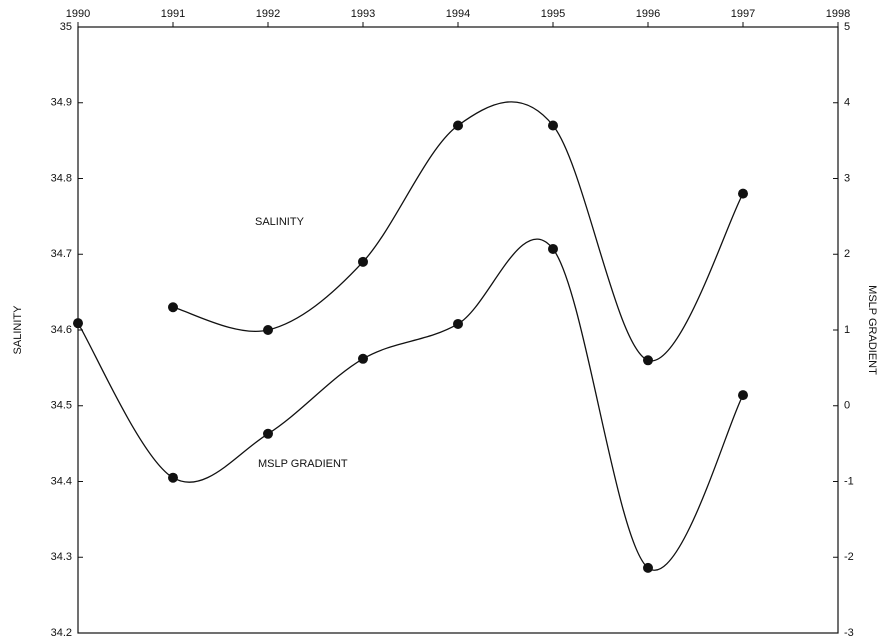 Image resolution: width=882 pixels, height=641 pixels. What do you see at coordinates (61, 557) in the screenshot?
I see `y-tick-label: 34.3` at bounding box center [61, 557].